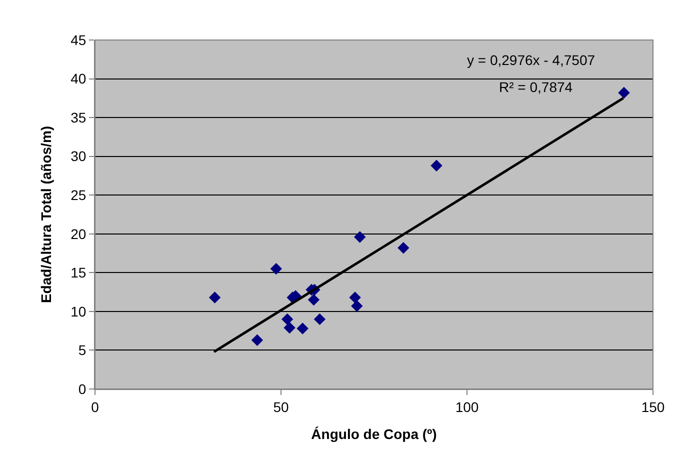  What do you see at coordinates (281, 406) in the screenshot?
I see `x-tick-label: 50` at bounding box center [281, 406].